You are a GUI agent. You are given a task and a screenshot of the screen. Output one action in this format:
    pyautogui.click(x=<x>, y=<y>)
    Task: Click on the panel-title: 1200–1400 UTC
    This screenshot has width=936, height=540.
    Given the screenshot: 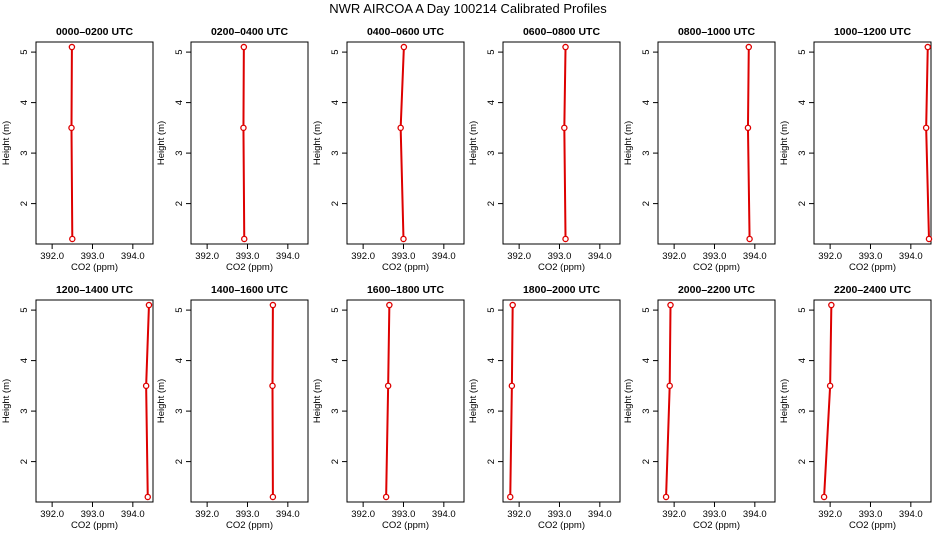 What is the action you would take?
    pyautogui.click(x=94, y=290)
    